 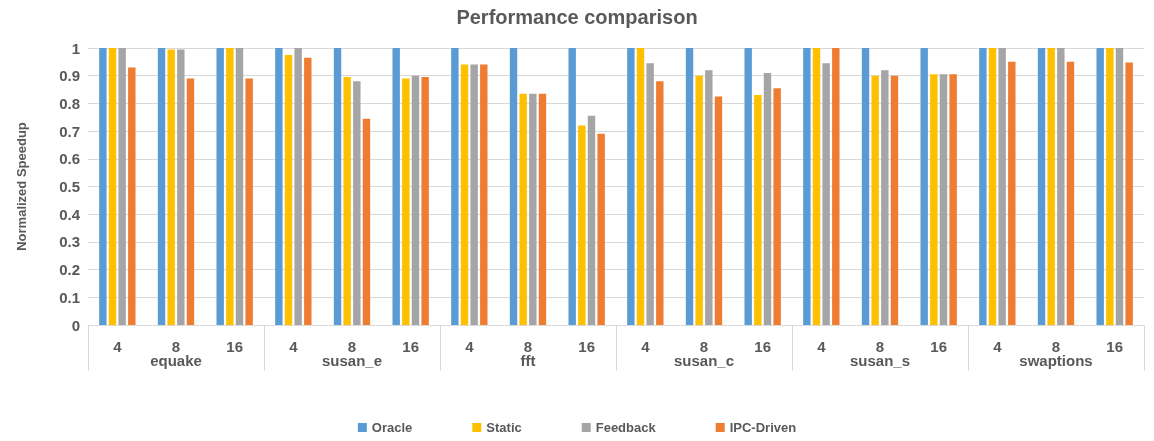 What do you see at coordinates (626, 427) in the screenshot?
I see `legend-label: Feedback` at bounding box center [626, 427].